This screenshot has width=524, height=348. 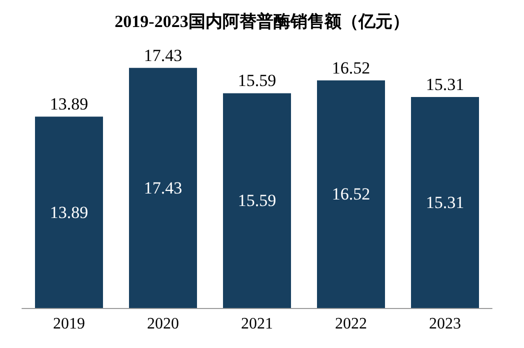 I want to click on chart-title: 2019-2023国内阿替普酶销售额（亿元）, so click(x=262, y=21).